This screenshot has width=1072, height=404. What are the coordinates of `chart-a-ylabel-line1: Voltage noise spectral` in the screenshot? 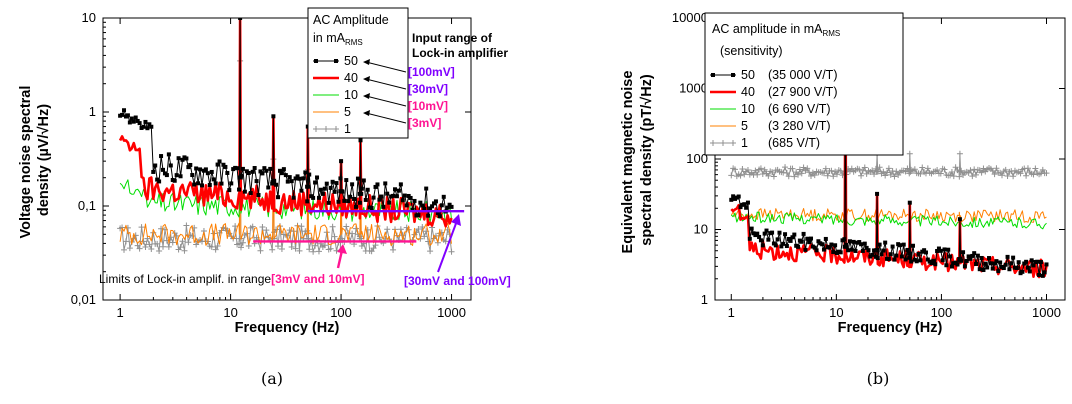 It's located at (26, 162).